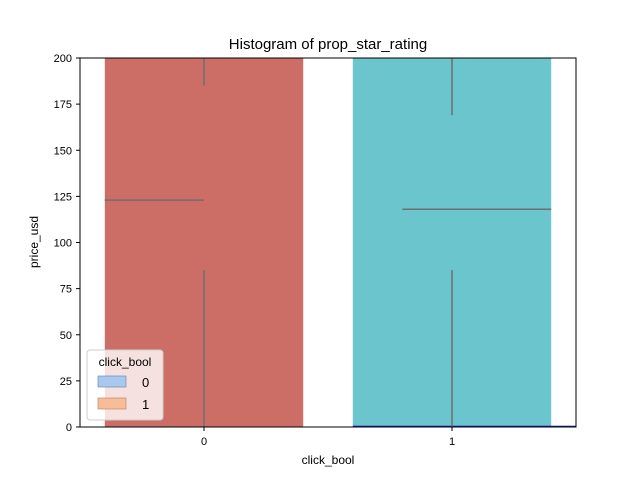  I want to click on legend-label-1: 1, so click(145, 404).